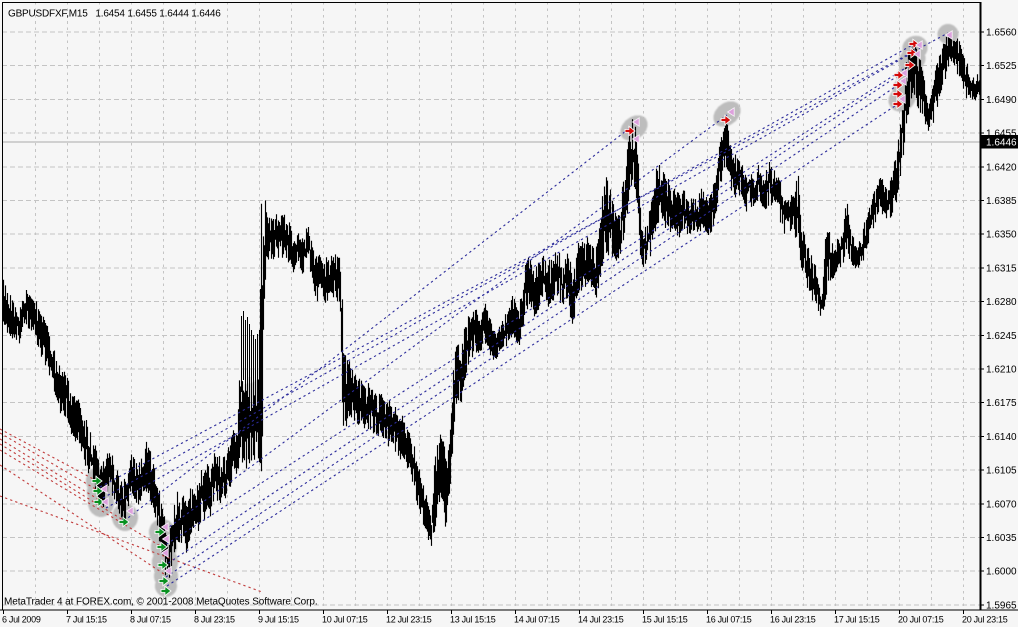 This screenshot has width=1018, height=627. Describe the element at coordinates (473, 620) in the screenshot. I see `svg-text: 13 Jul 15:15` at that location.